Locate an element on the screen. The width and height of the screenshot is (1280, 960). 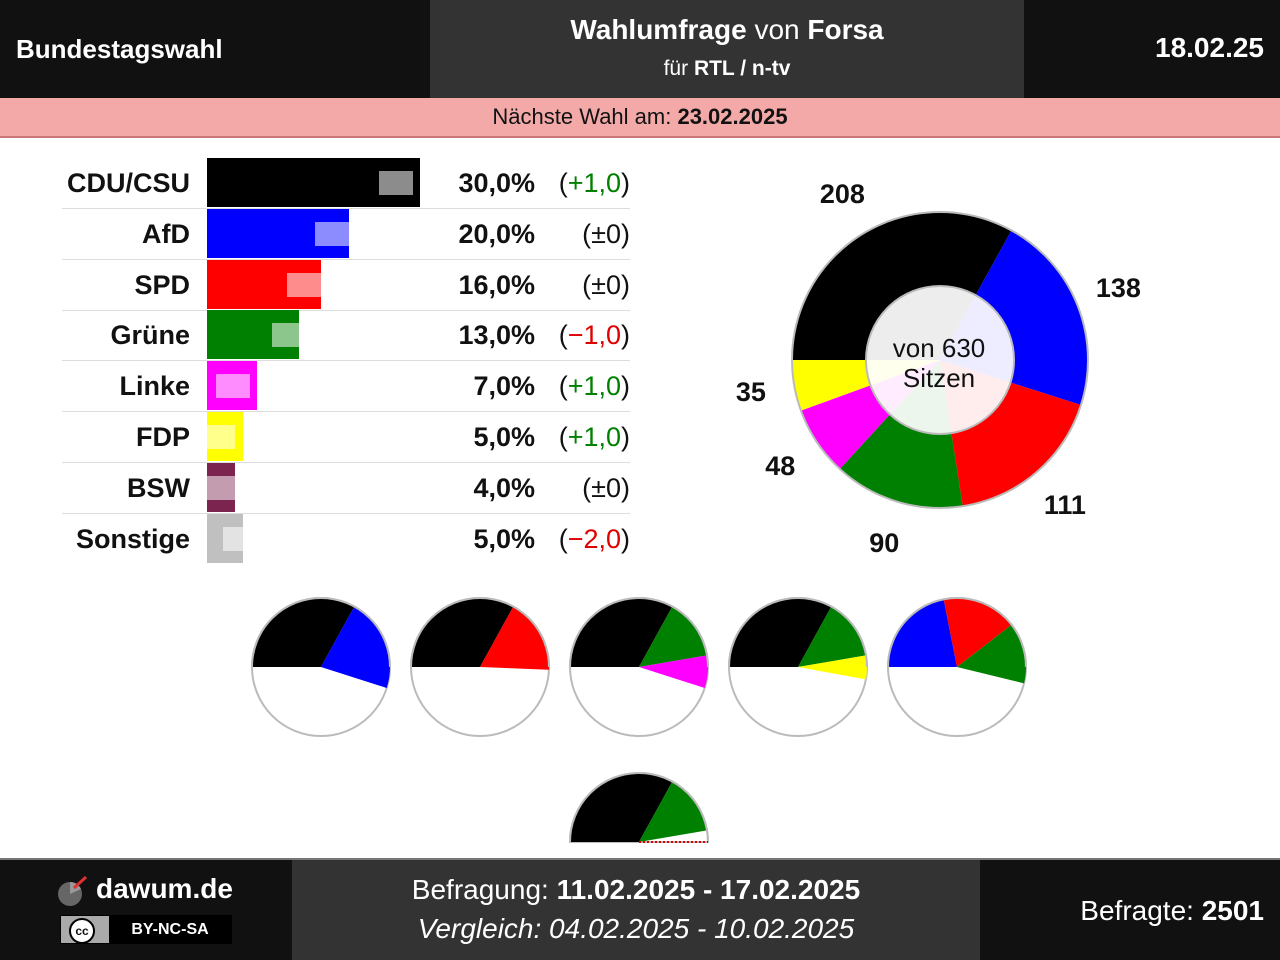
header-right-panel is located at coordinates (1152, 49).